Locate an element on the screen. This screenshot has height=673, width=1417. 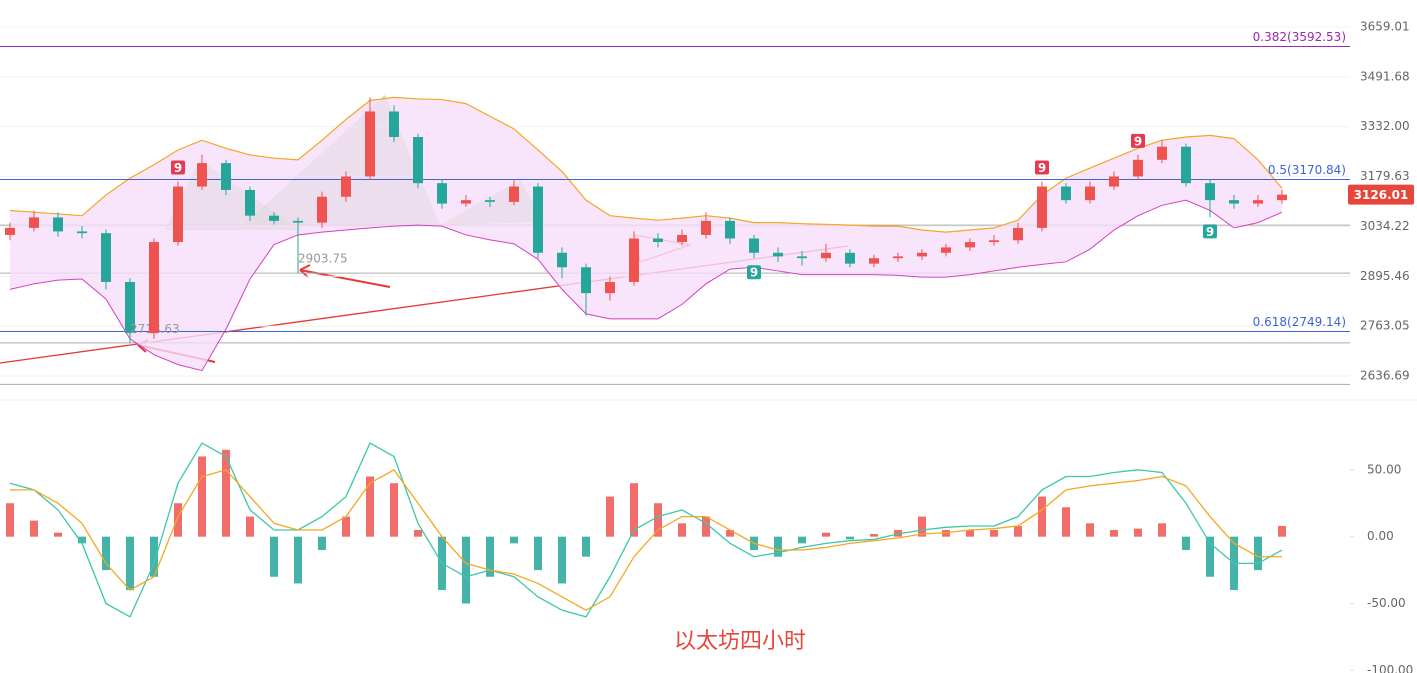
y-tick-label: 3034.22 is located at coordinates (1385, 226).